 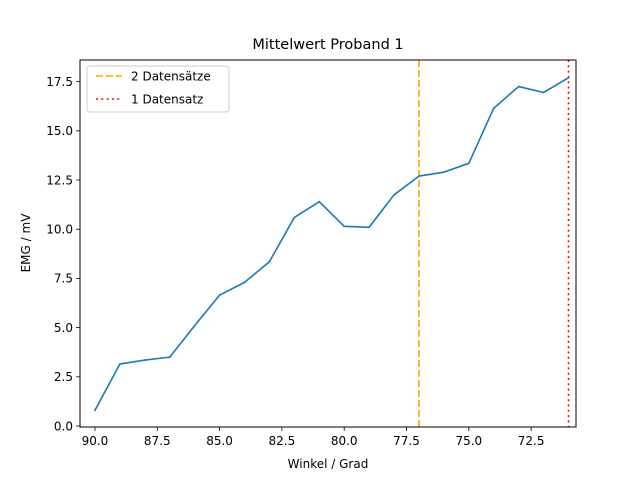 What do you see at coordinates (282, 441) in the screenshot?
I see `x-tick-label: 82.5` at bounding box center [282, 441].